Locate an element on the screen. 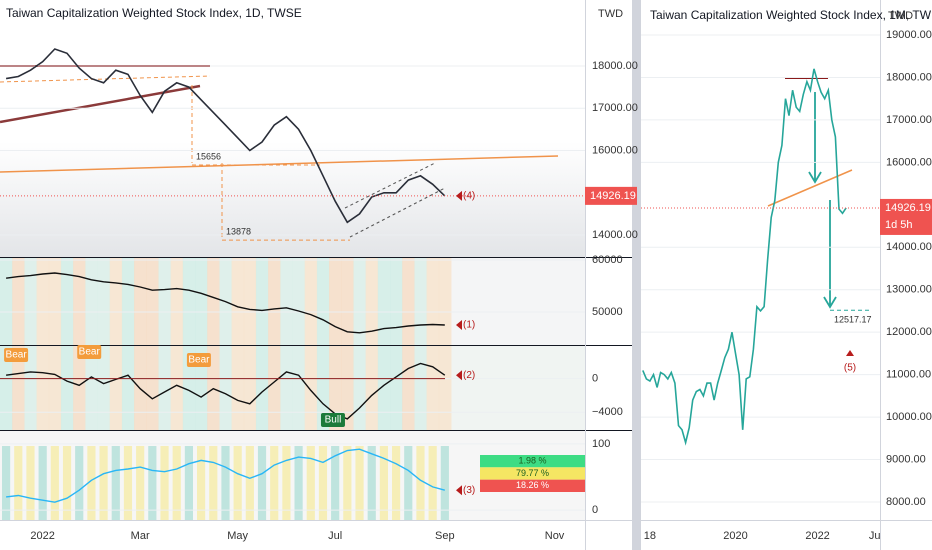 The width and height of the screenshot is (932, 550). table-value: 1.98 % is located at coordinates (532, 461).